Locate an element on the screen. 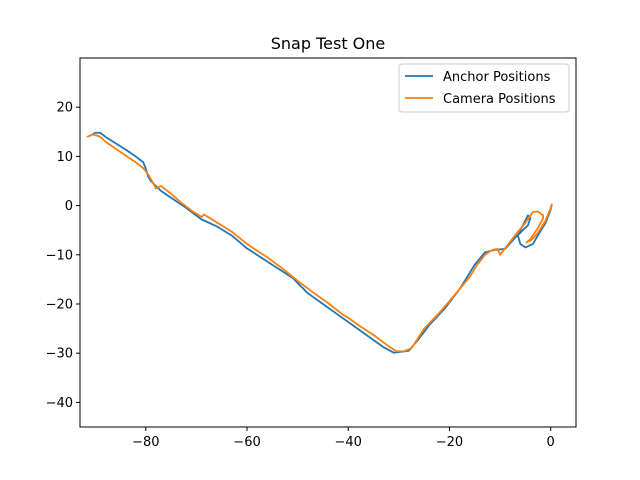  x-tick-label: −60 is located at coordinates (246, 442).